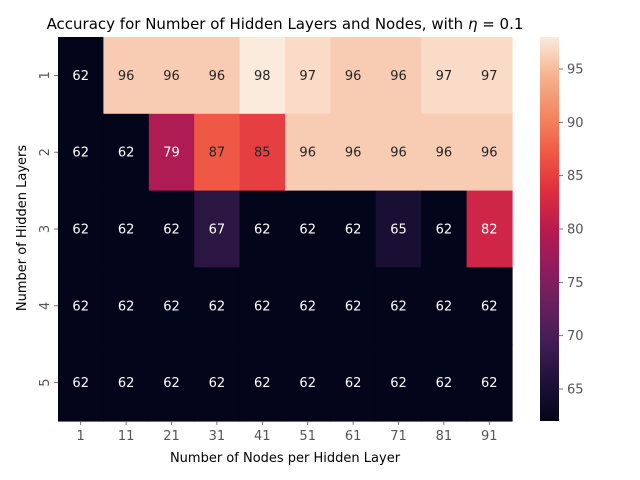 The image size is (640, 480). What do you see at coordinates (285, 458) in the screenshot?
I see `x-axis-label: Number of Nodes per Hidden Layer` at bounding box center [285, 458].